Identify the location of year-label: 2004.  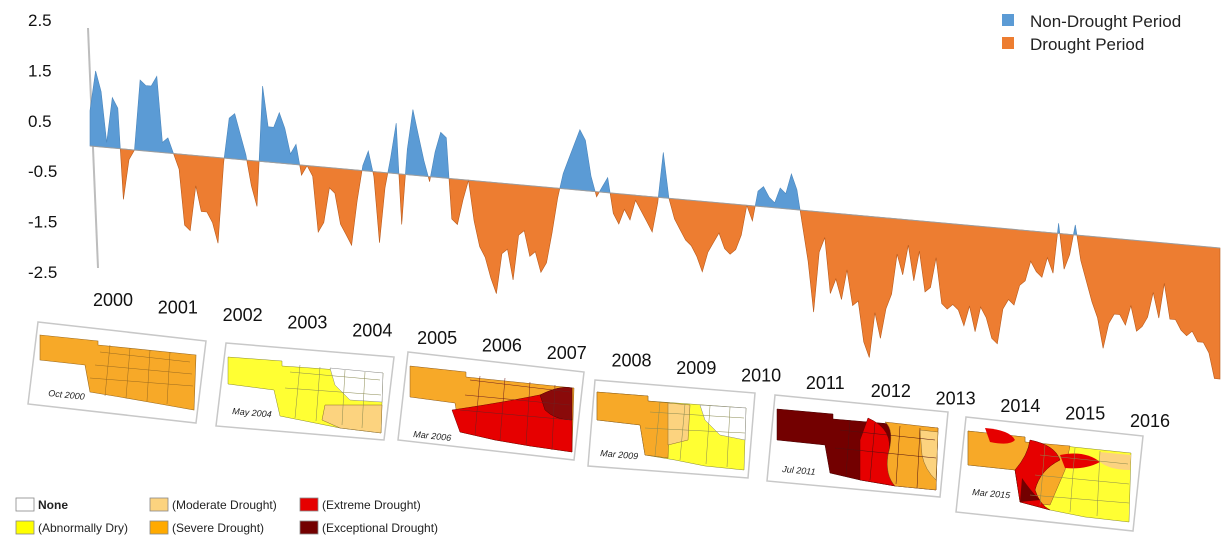
(372, 330).